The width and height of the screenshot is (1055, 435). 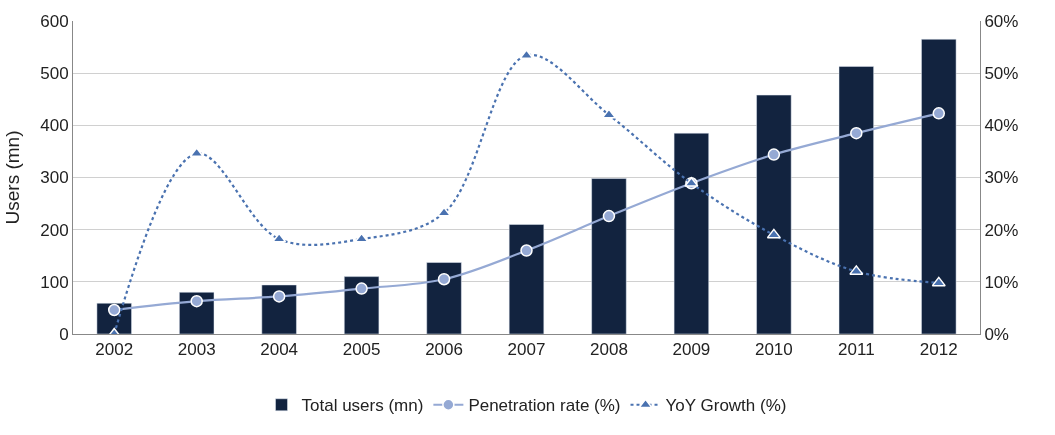 I want to click on legend-label: Total users (mn), so click(x=362, y=406).